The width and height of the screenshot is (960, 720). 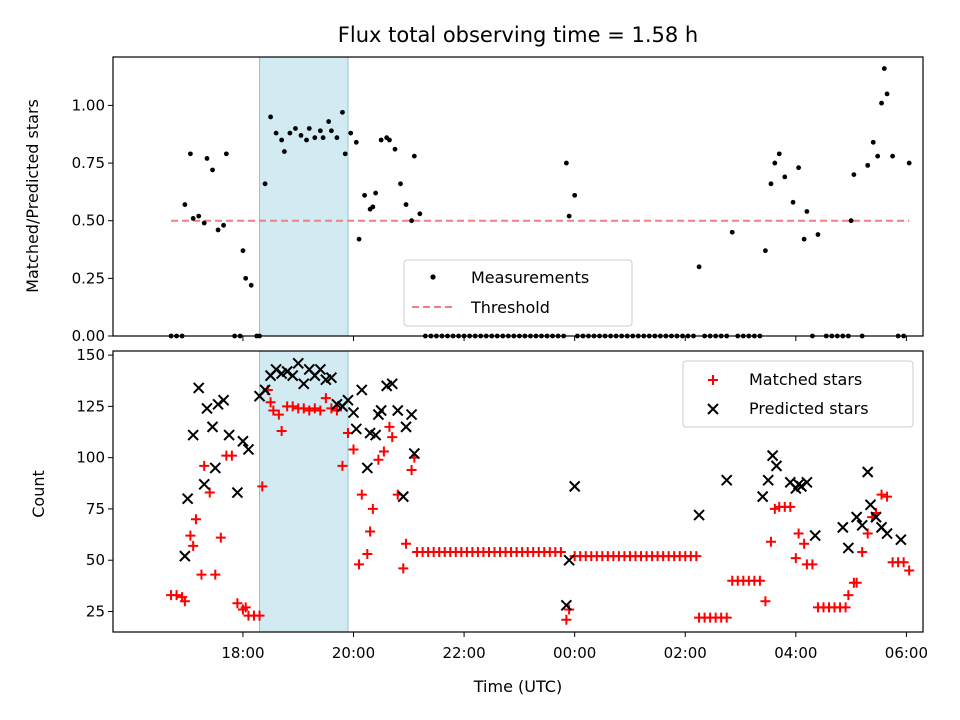 What do you see at coordinates (510, 307) in the screenshot?
I see `legend-threshold-label: Threshold` at bounding box center [510, 307].